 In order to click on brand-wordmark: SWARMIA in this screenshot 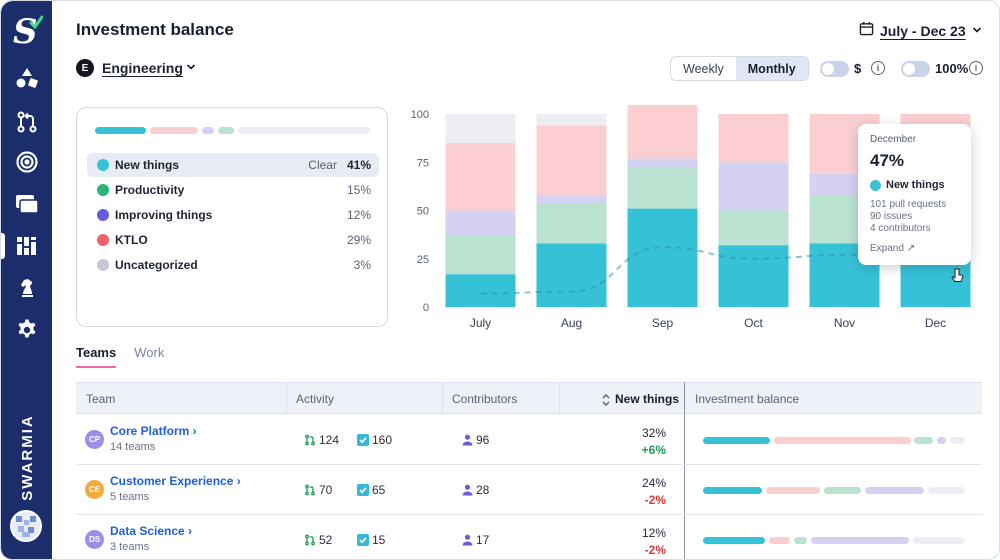, I will do `click(27, 457)`.